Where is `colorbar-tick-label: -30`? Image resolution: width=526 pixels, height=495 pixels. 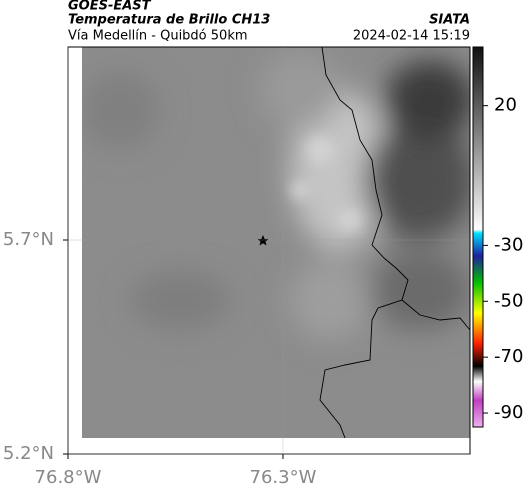
colorbar-tick-label: -30 is located at coordinates (508, 244).